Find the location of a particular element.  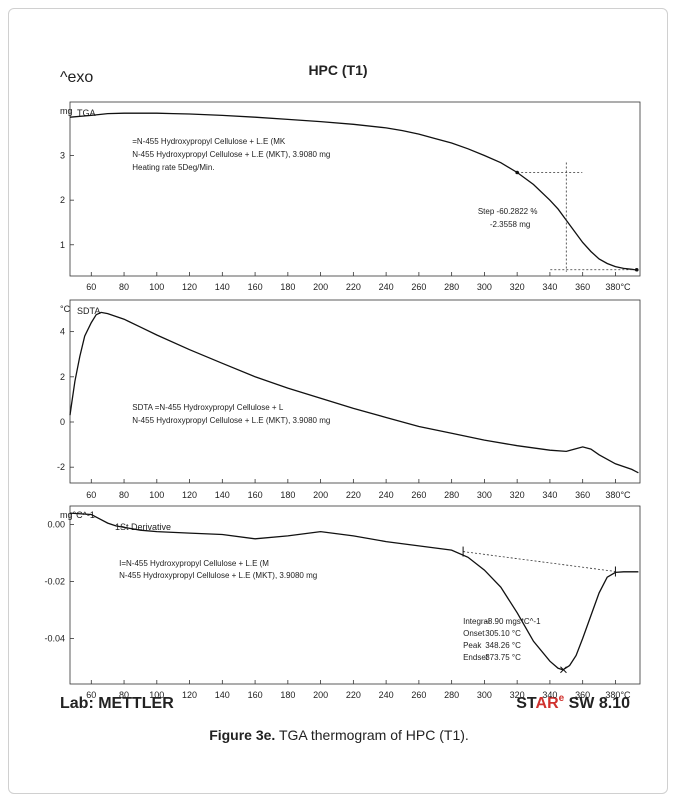

y-tick-label: 0.00 is located at coordinates (56, 525).